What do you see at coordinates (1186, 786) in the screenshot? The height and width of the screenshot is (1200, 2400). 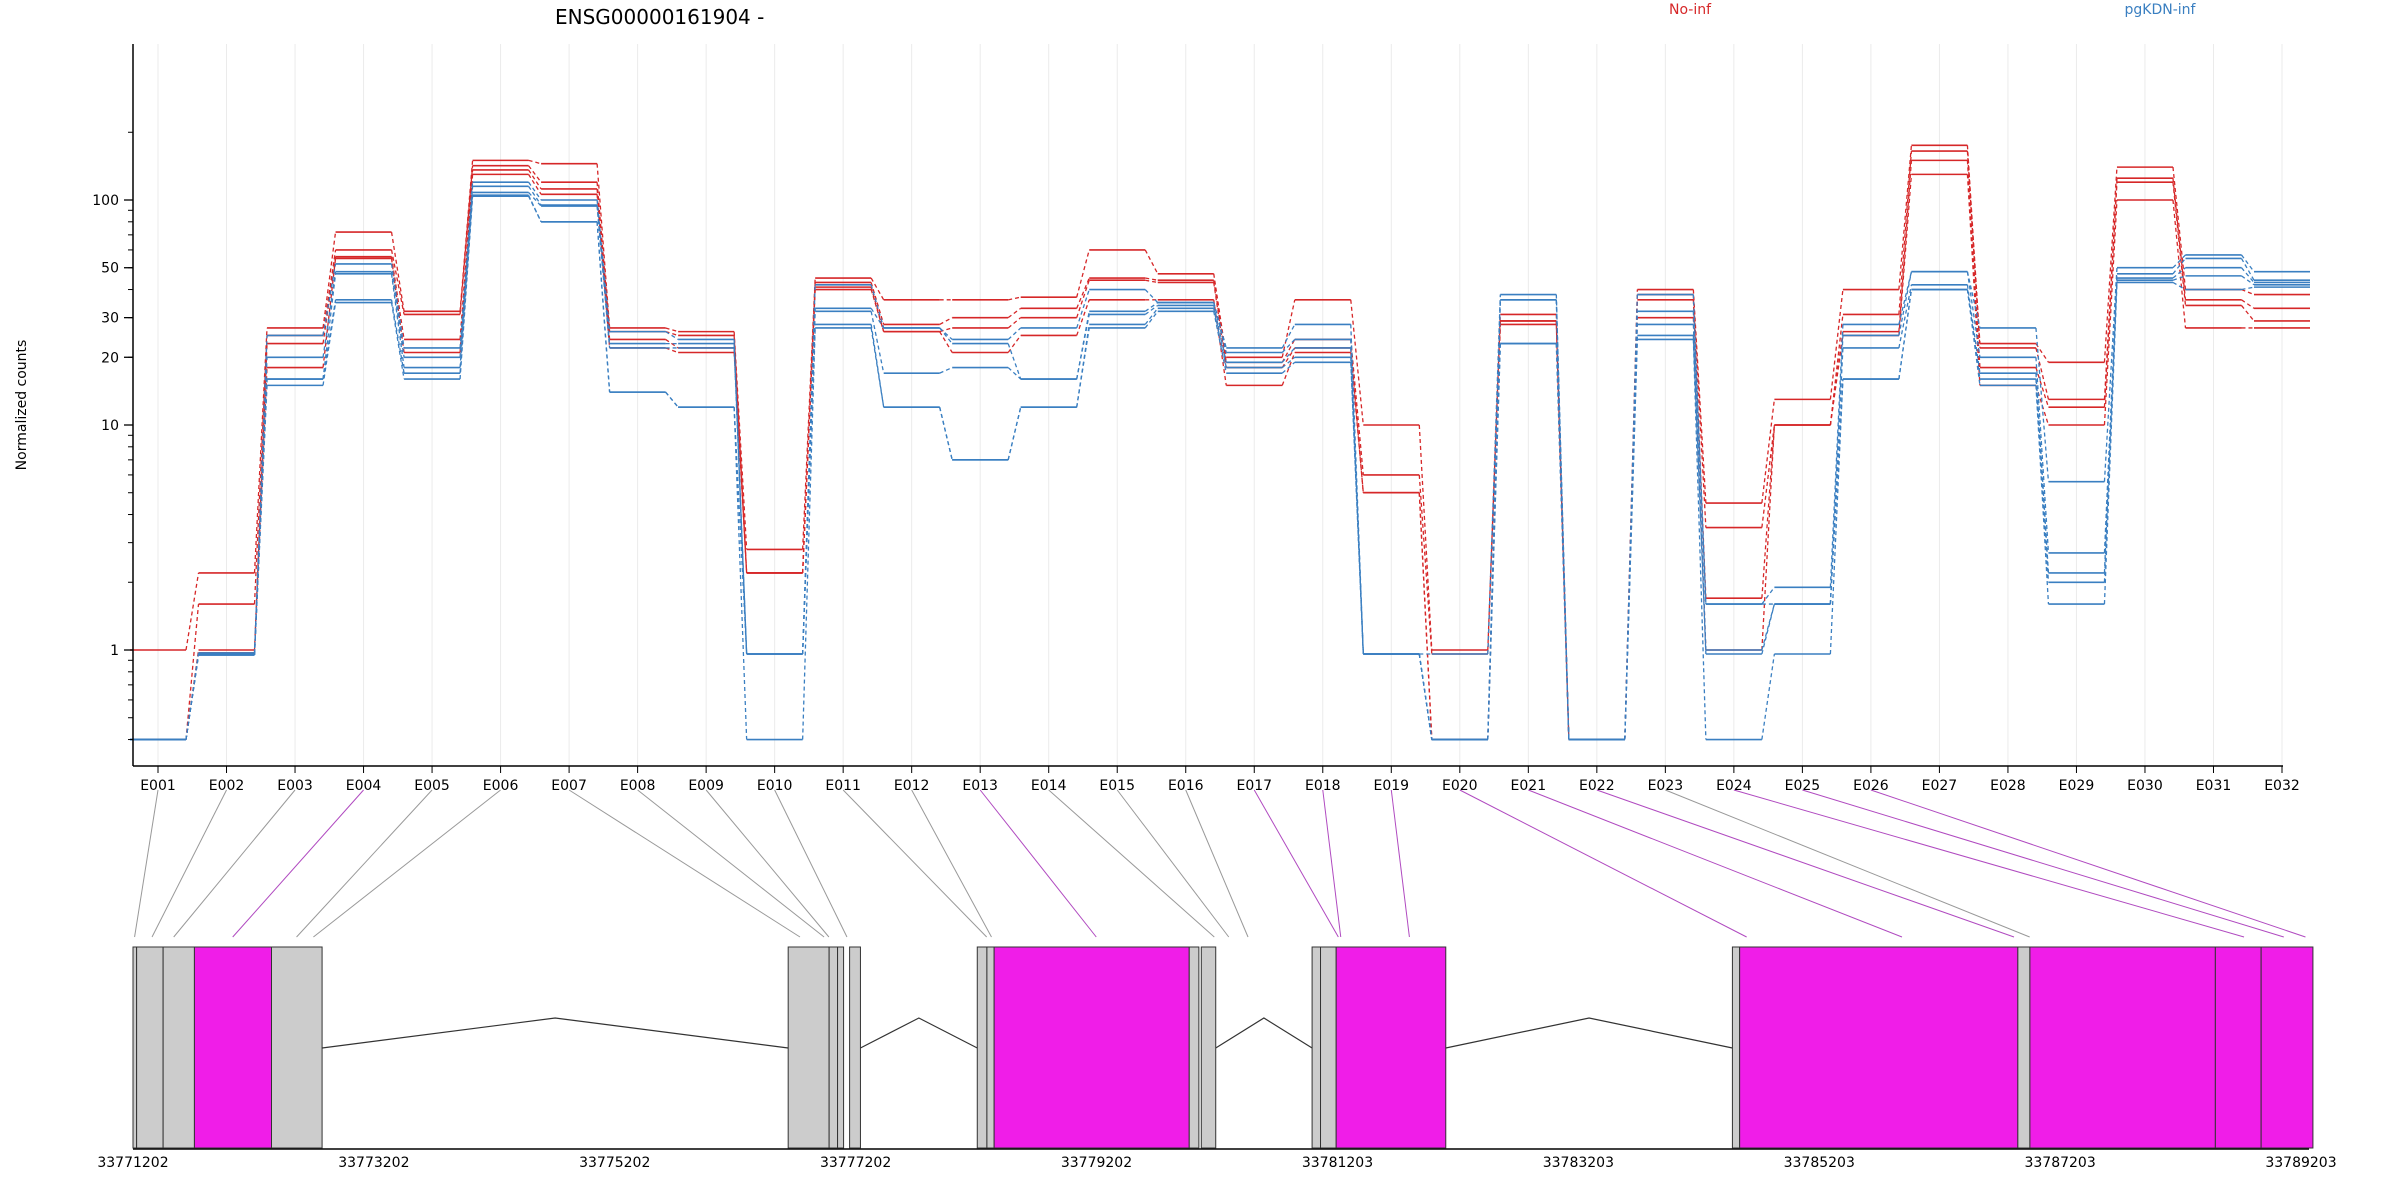 I see `x-tick-label-e016: E016` at bounding box center [1186, 786].